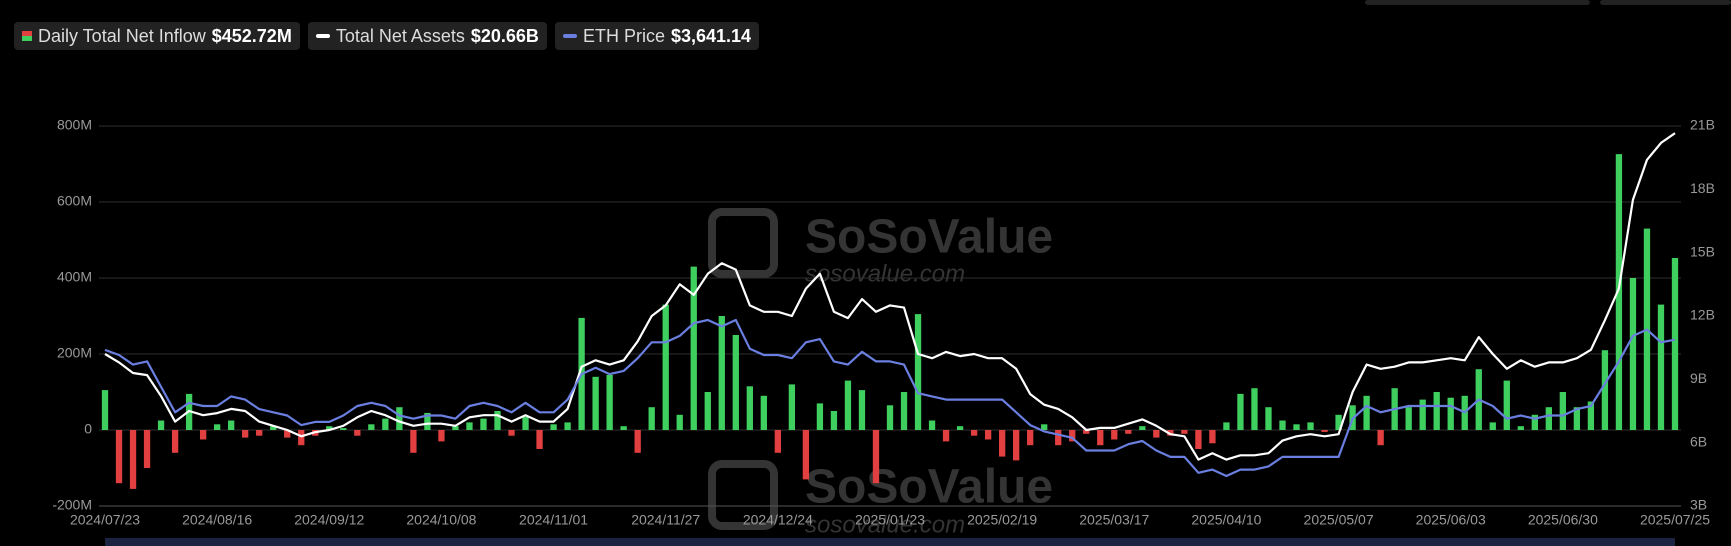 The height and width of the screenshot is (546, 1731). What do you see at coordinates (553, 520) in the screenshot?
I see `x-tick-label: 2024/11/01` at bounding box center [553, 520].